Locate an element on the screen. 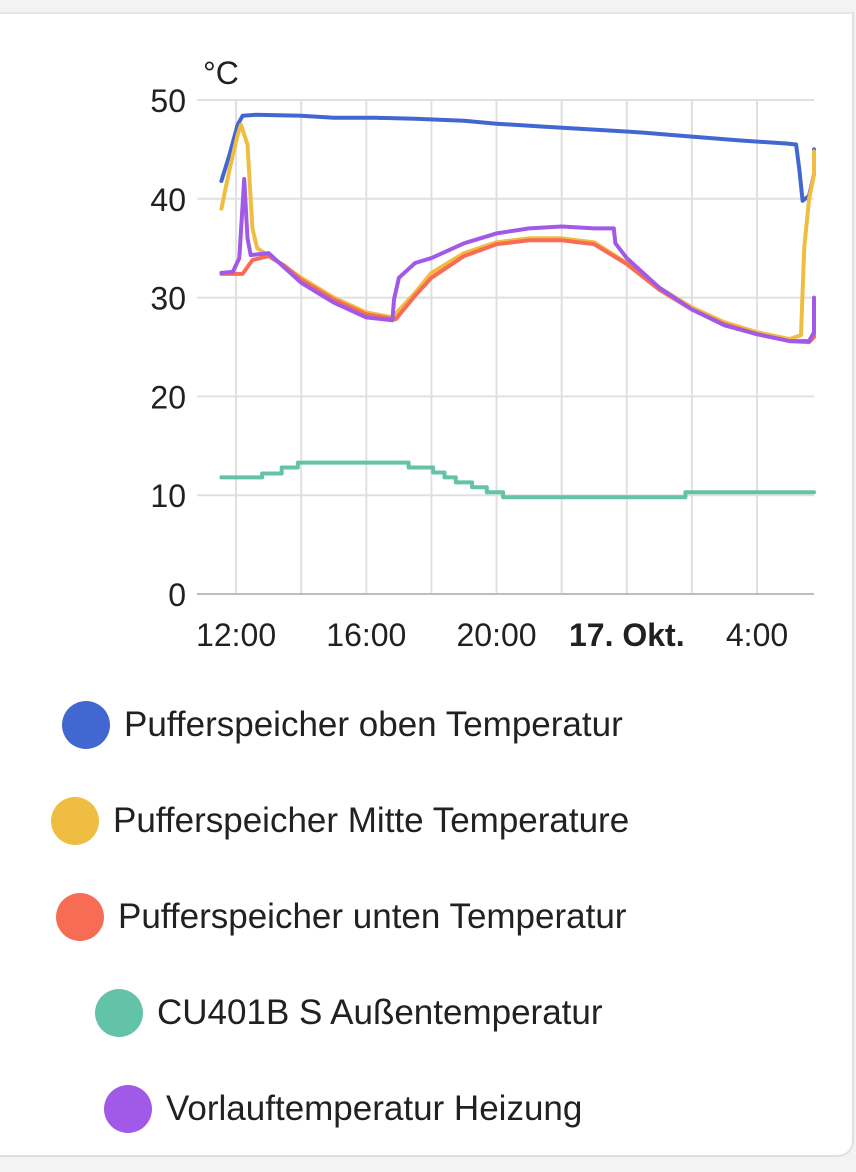 The height and width of the screenshot is (1172, 856). legend-label: Pufferspeicher unten Temperatur is located at coordinates (372, 916).